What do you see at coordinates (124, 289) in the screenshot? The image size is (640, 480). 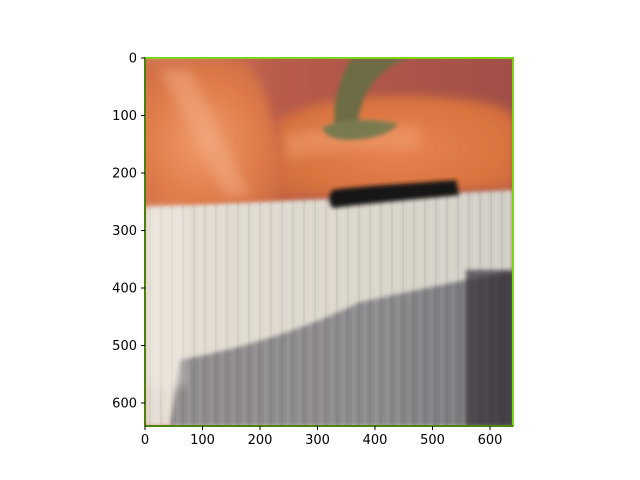 I see `y-tick-label: 400` at bounding box center [124, 289].